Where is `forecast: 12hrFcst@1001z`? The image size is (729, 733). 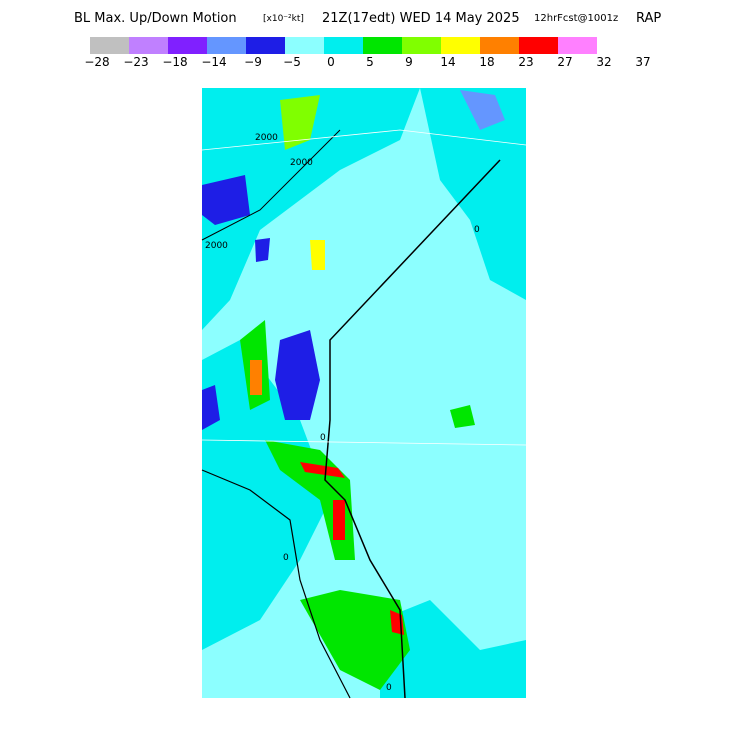
forecast: 12hrFcst@1001z is located at coordinates (576, 18).